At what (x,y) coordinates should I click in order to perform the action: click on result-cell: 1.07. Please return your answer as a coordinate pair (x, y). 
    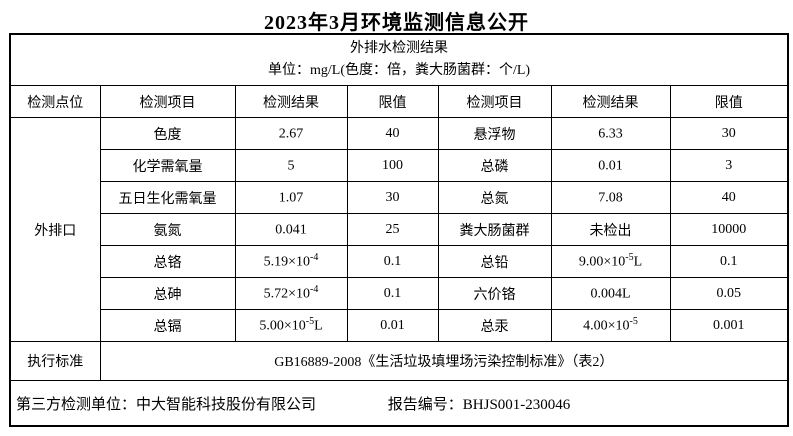
    Looking at the image, I should click on (291, 197).